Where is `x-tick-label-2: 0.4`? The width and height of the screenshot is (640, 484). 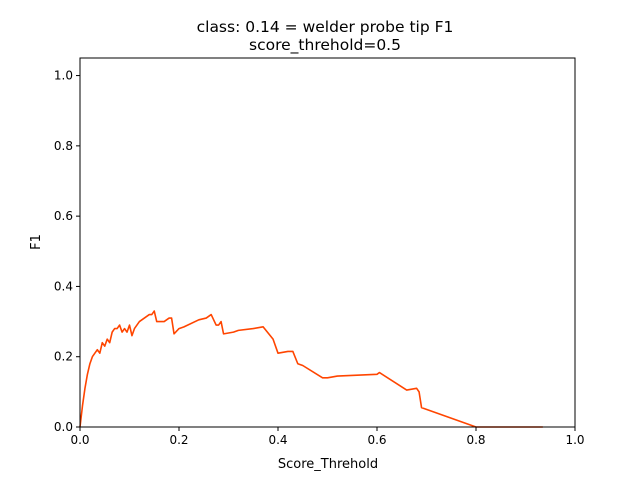
x-tick-label-2: 0.4 is located at coordinates (277, 440).